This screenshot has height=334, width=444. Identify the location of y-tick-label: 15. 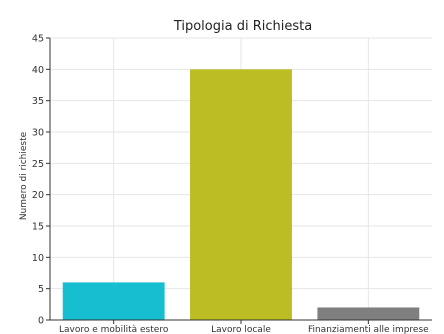
(38, 227).